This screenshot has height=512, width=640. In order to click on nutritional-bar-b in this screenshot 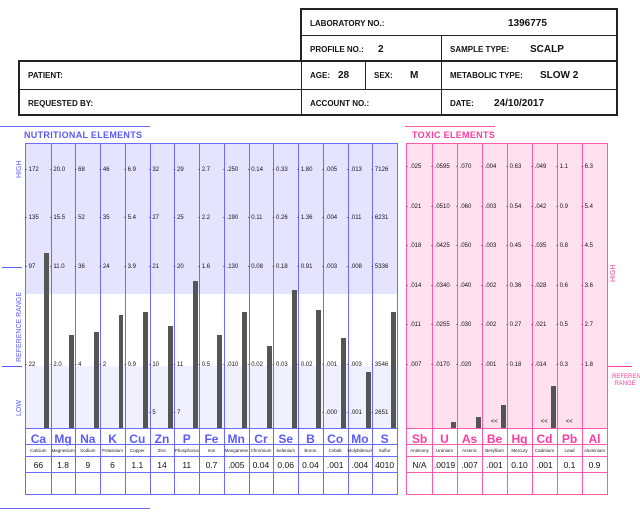, I will do `click(319, 368)`.